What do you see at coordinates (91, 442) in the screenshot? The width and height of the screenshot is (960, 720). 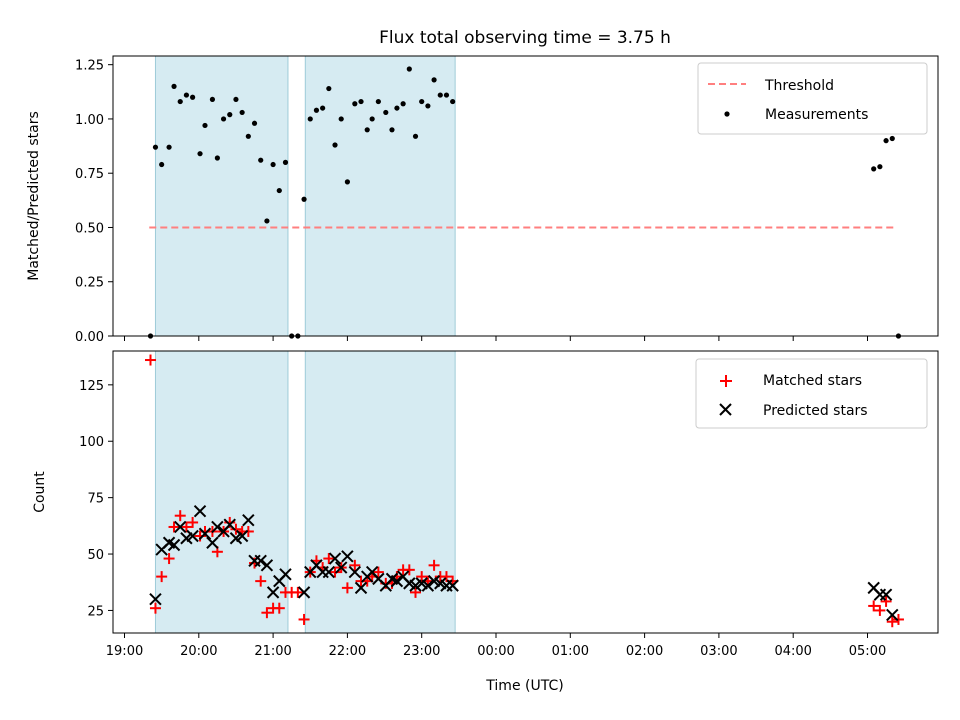 I see `y-tick-label: 100` at bounding box center [91, 442].